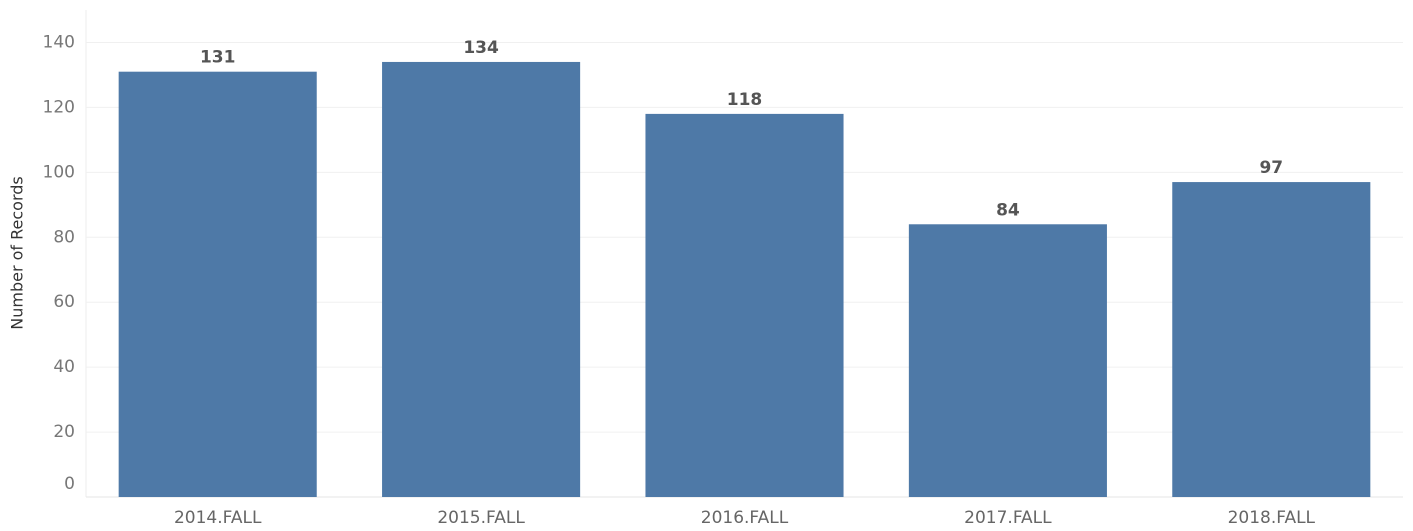 The image size is (1413, 531). Describe the element at coordinates (64, 367) in the screenshot. I see `y-tick-label: 40` at that location.